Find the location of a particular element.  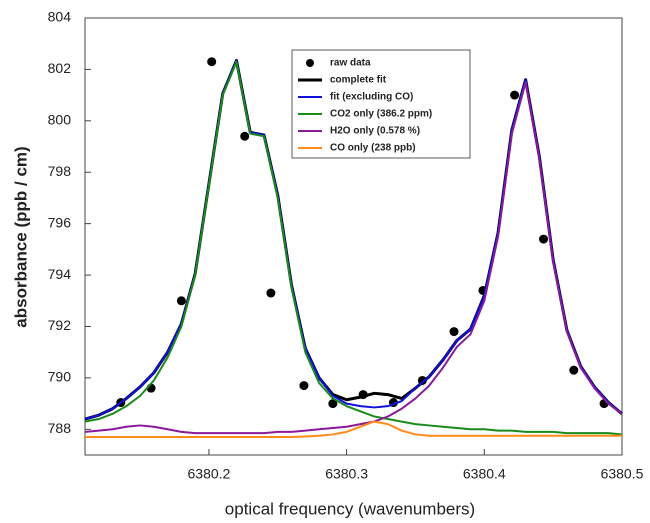

y-tick-label: 804 is located at coordinates (60, 17).